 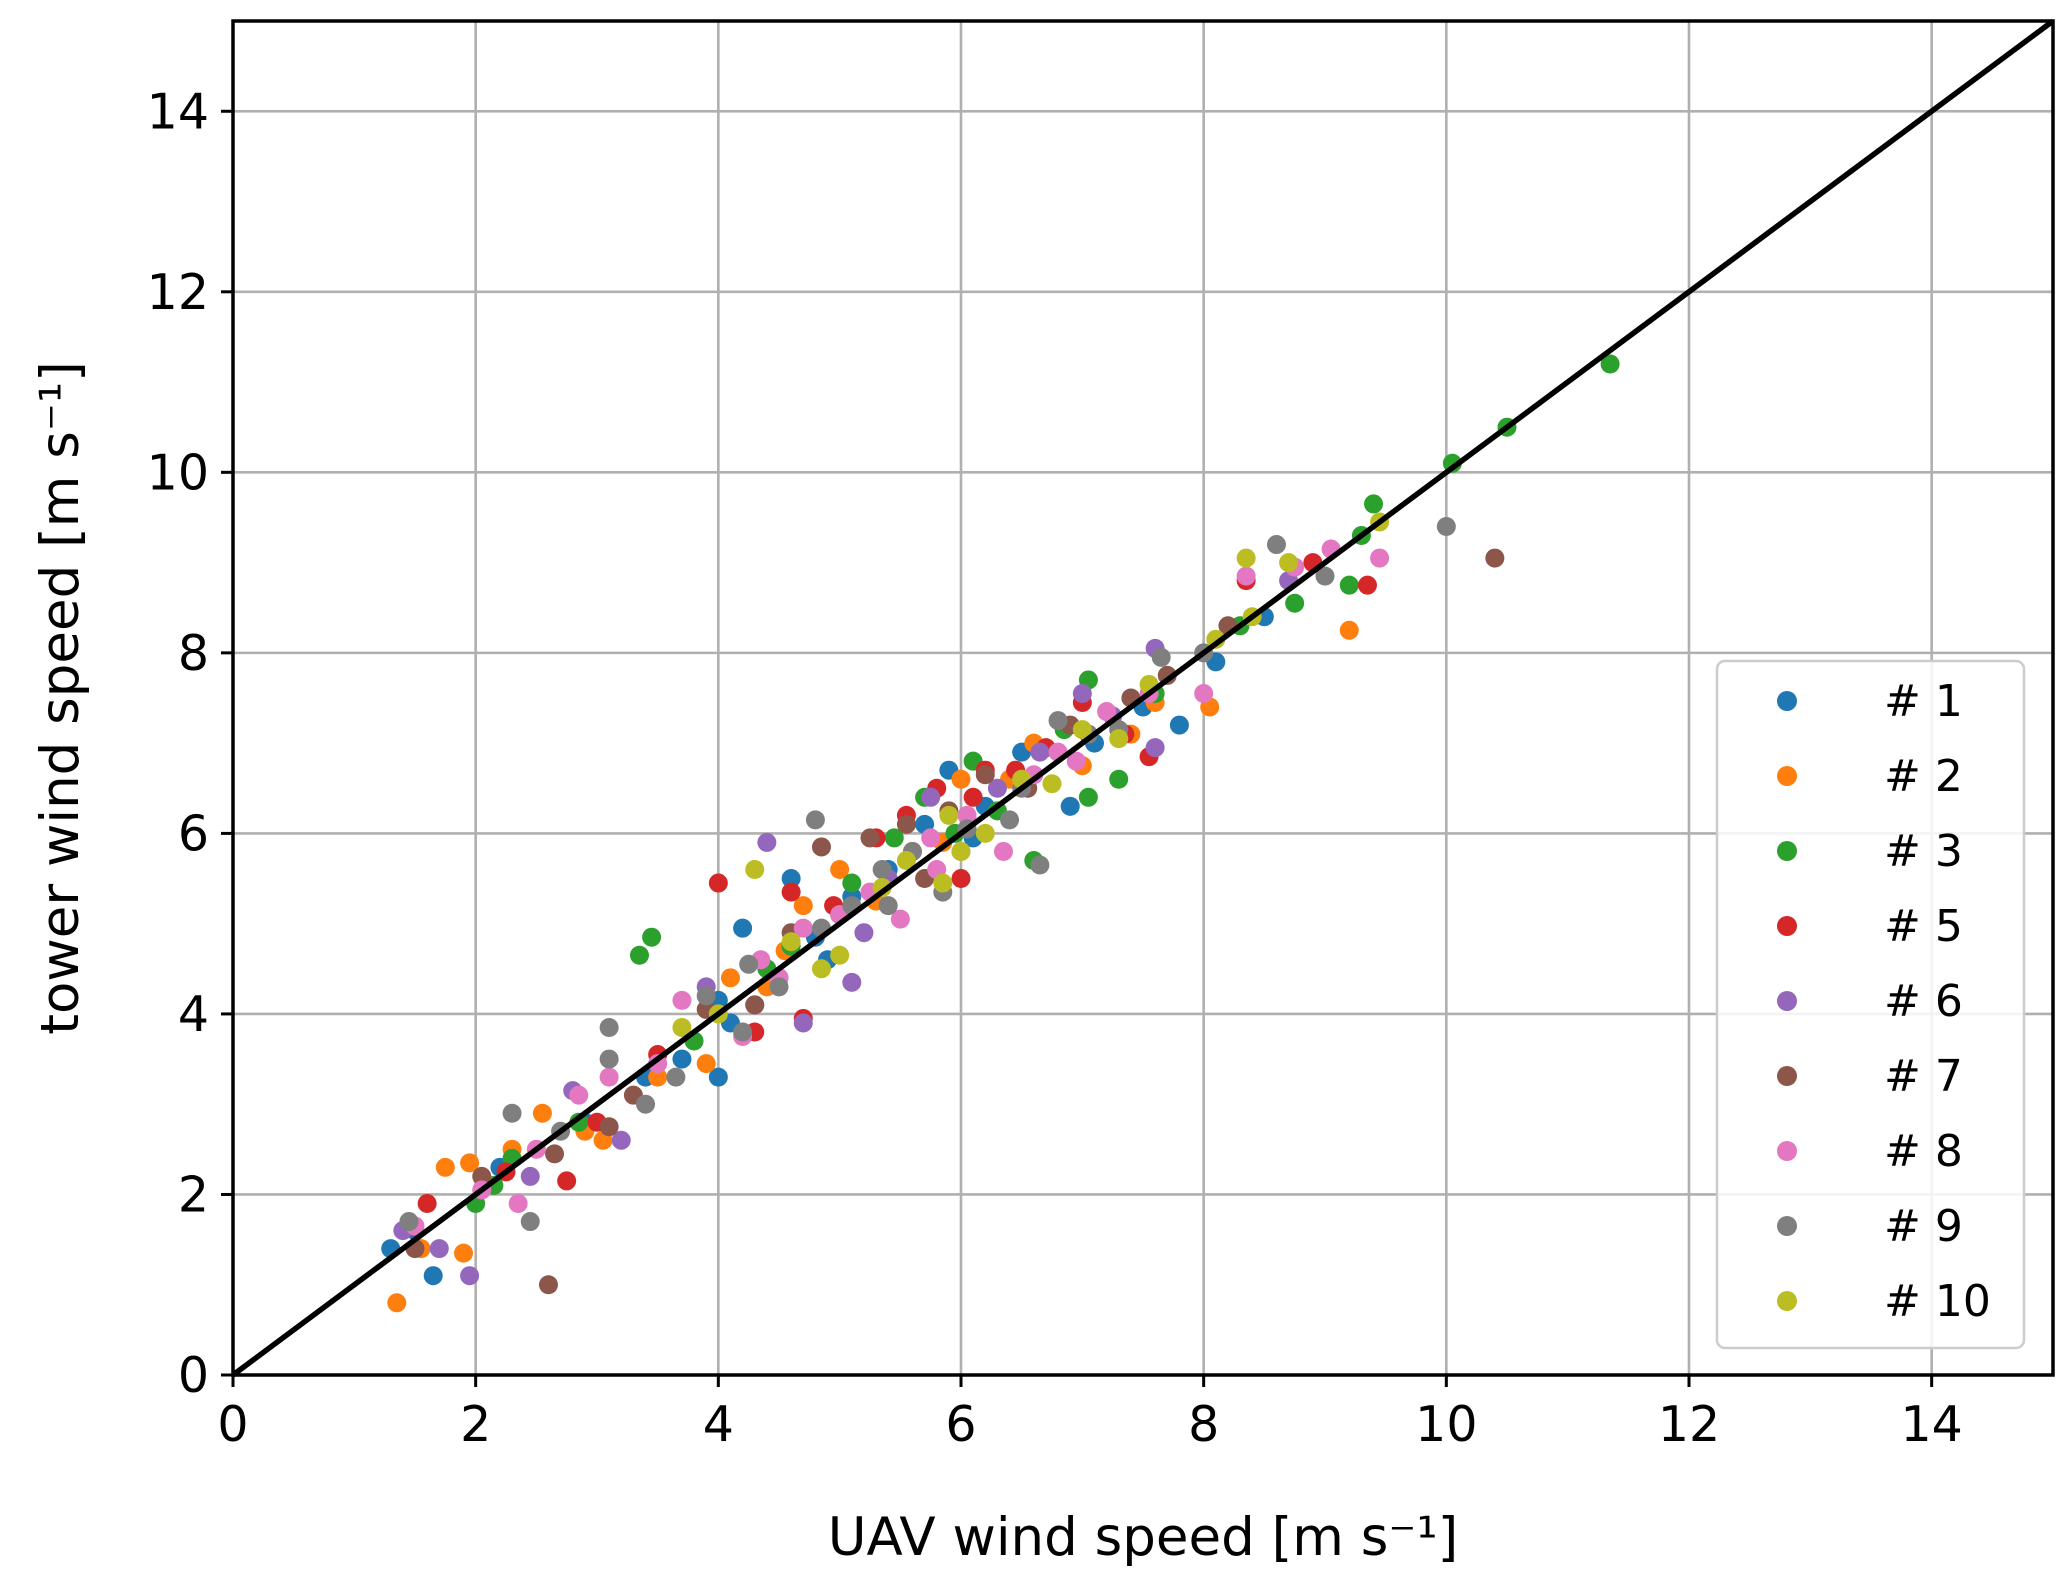 What do you see at coordinates (1923, 1076) in the screenshot?
I see `legend-entry-6: # 7` at bounding box center [1923, 1076].